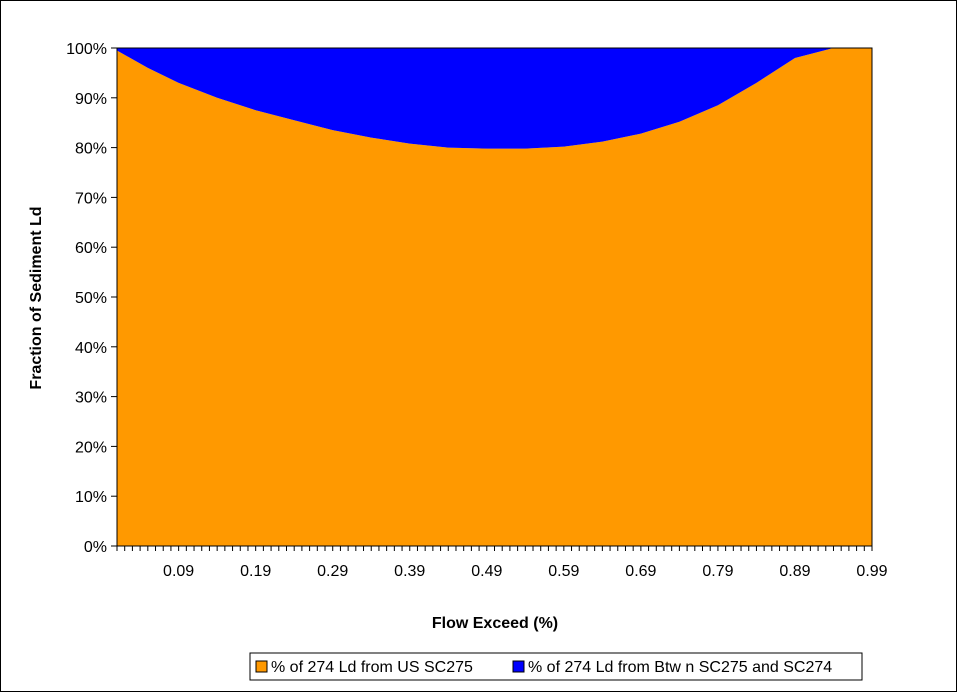  What do you see at coordinates (563, 571) in the screenshot?
I see `x-tick-label: 0.59` at bounding box center [563, 571].